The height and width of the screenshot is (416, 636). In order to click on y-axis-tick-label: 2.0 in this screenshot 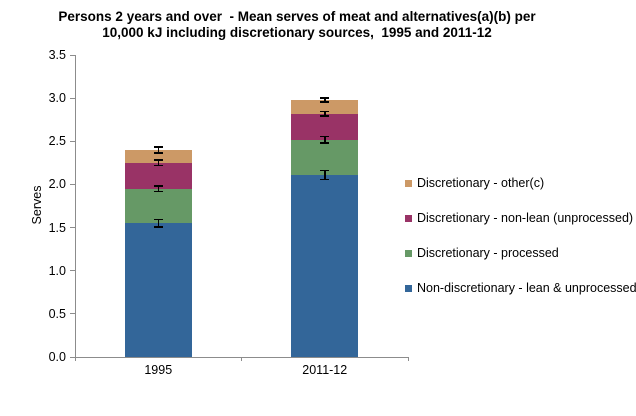, I will do `click(57, 184)`.